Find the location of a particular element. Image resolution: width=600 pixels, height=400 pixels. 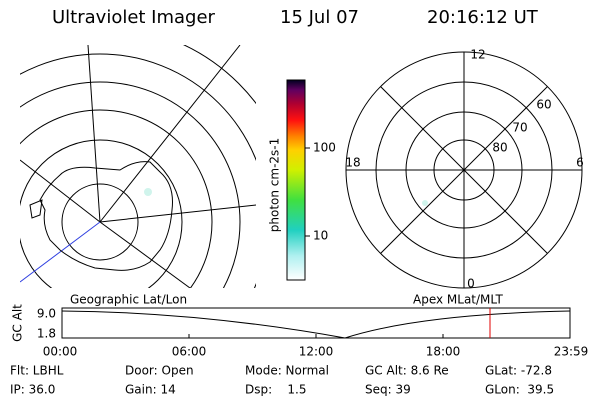

alt-ytick: 9.0 is located at coordinates (46, 314).